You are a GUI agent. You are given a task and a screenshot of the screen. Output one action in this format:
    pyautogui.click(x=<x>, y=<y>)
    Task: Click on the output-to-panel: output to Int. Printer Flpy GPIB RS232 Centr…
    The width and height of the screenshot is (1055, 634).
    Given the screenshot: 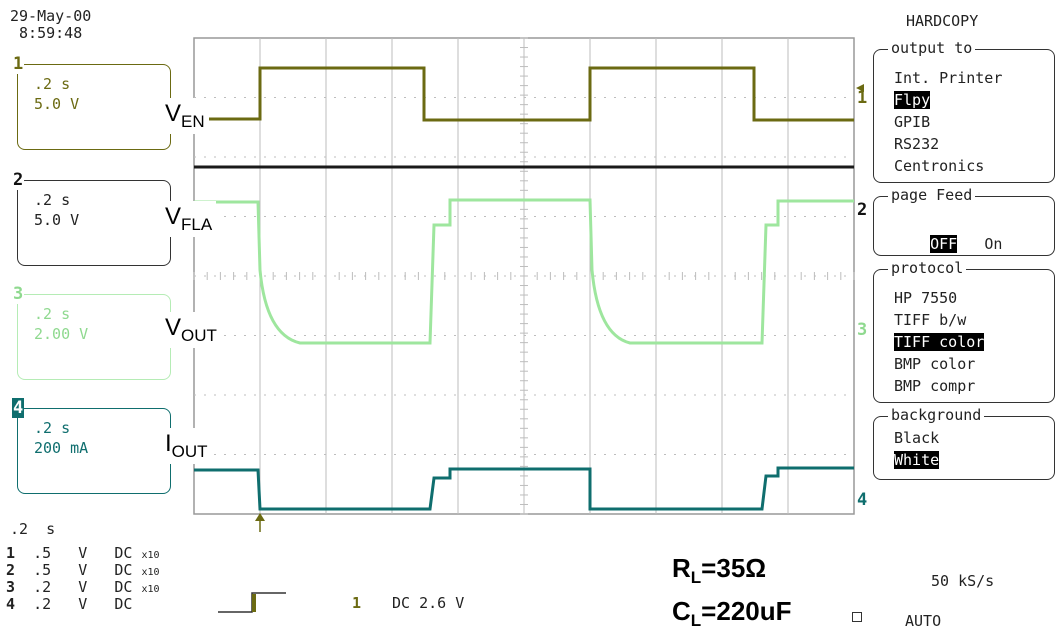 What is the action you would take?
    pyautogui.click(x=964, y=111)
    